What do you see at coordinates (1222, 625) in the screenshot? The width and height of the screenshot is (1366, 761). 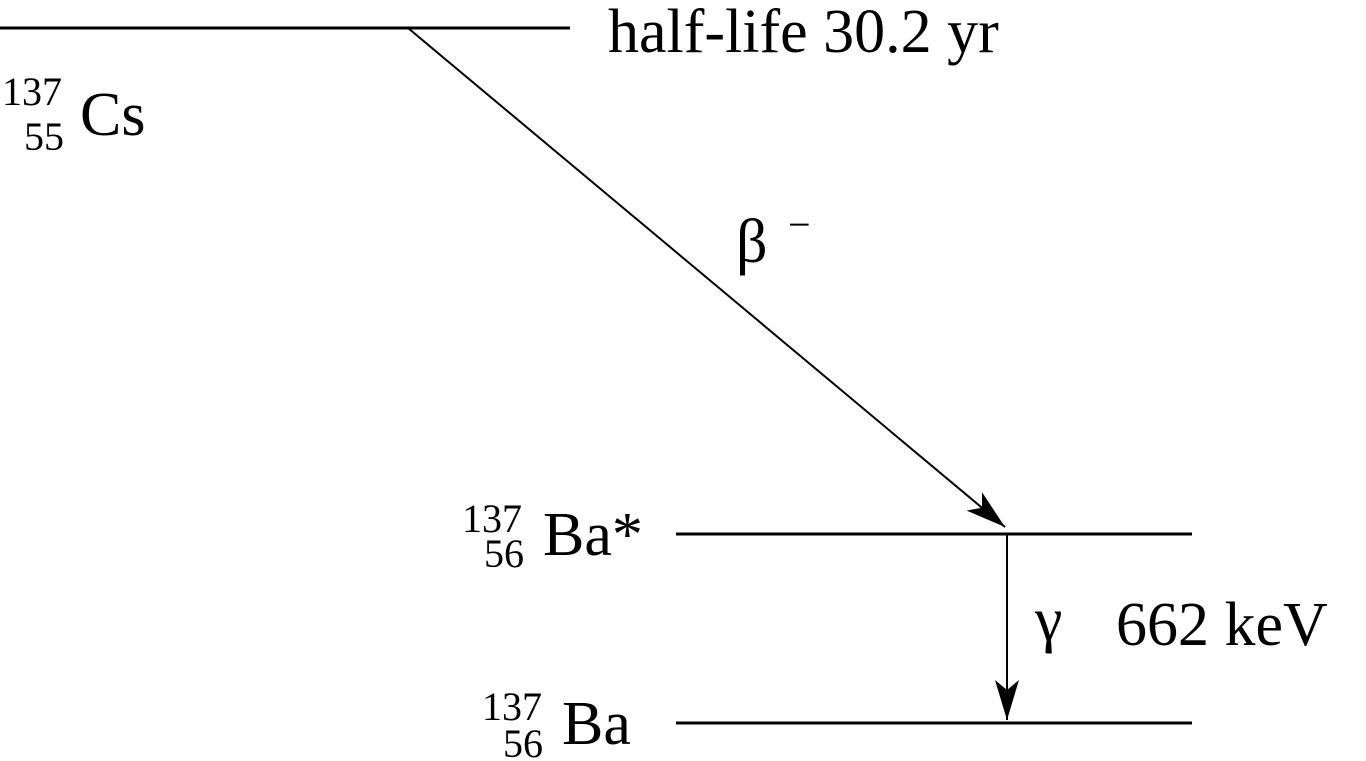 I see `gamma-energy: 662 keV` at bounding box center [1222, 625].